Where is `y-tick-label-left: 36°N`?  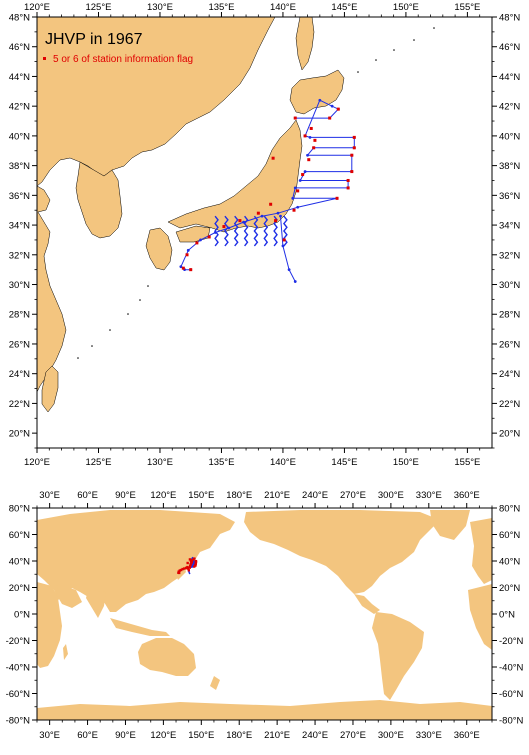
y-tick-label-left: 36°N is located at coordinates (19, 196).